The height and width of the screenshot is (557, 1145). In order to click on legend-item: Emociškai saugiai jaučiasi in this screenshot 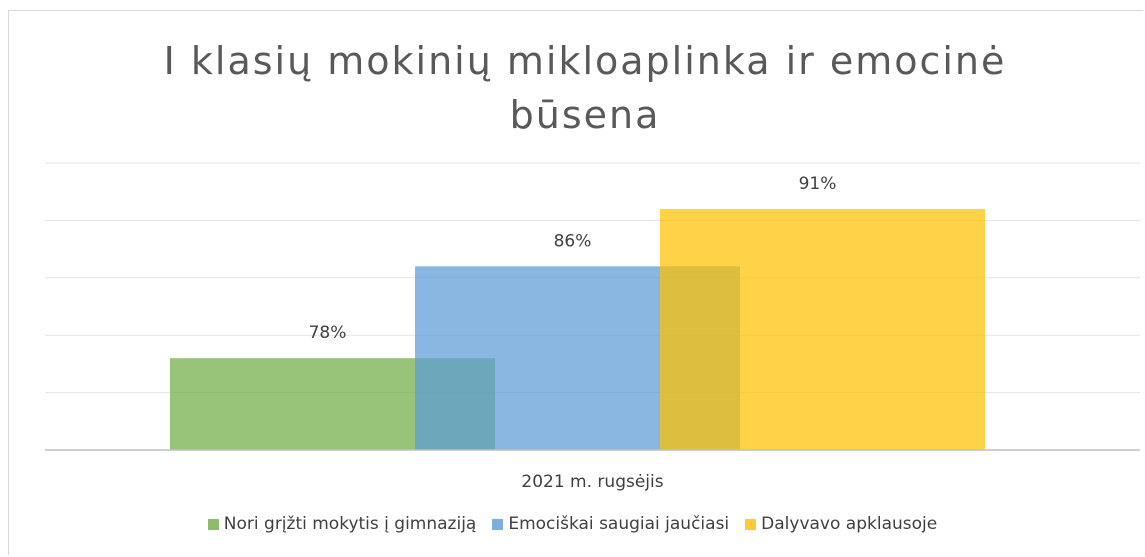, I will do `click(610, 524)`.